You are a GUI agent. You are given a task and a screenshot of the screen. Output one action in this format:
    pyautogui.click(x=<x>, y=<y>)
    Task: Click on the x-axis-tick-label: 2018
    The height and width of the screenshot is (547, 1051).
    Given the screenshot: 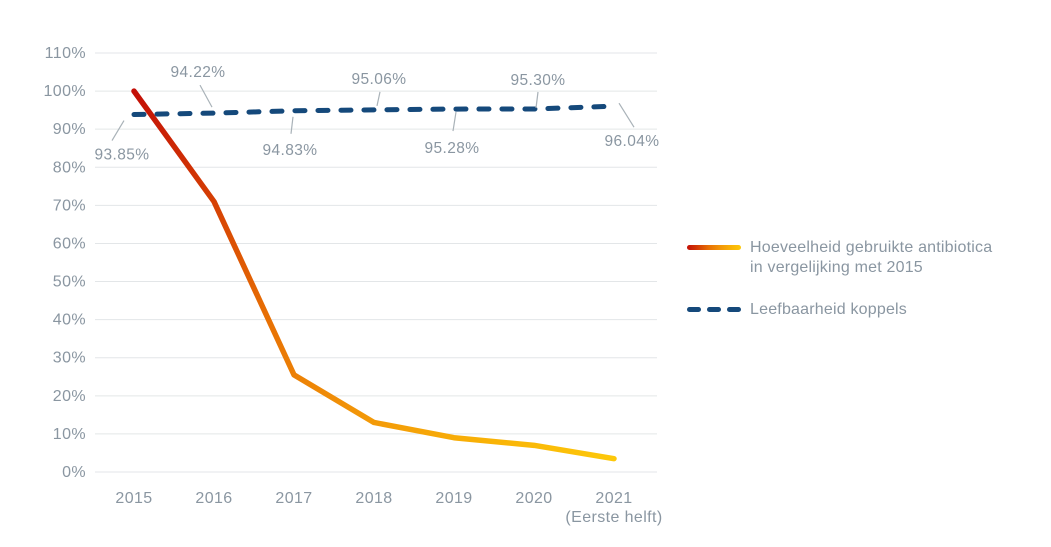 What is the action you would take?
    pyautogui.click(x=373, y=498)
    